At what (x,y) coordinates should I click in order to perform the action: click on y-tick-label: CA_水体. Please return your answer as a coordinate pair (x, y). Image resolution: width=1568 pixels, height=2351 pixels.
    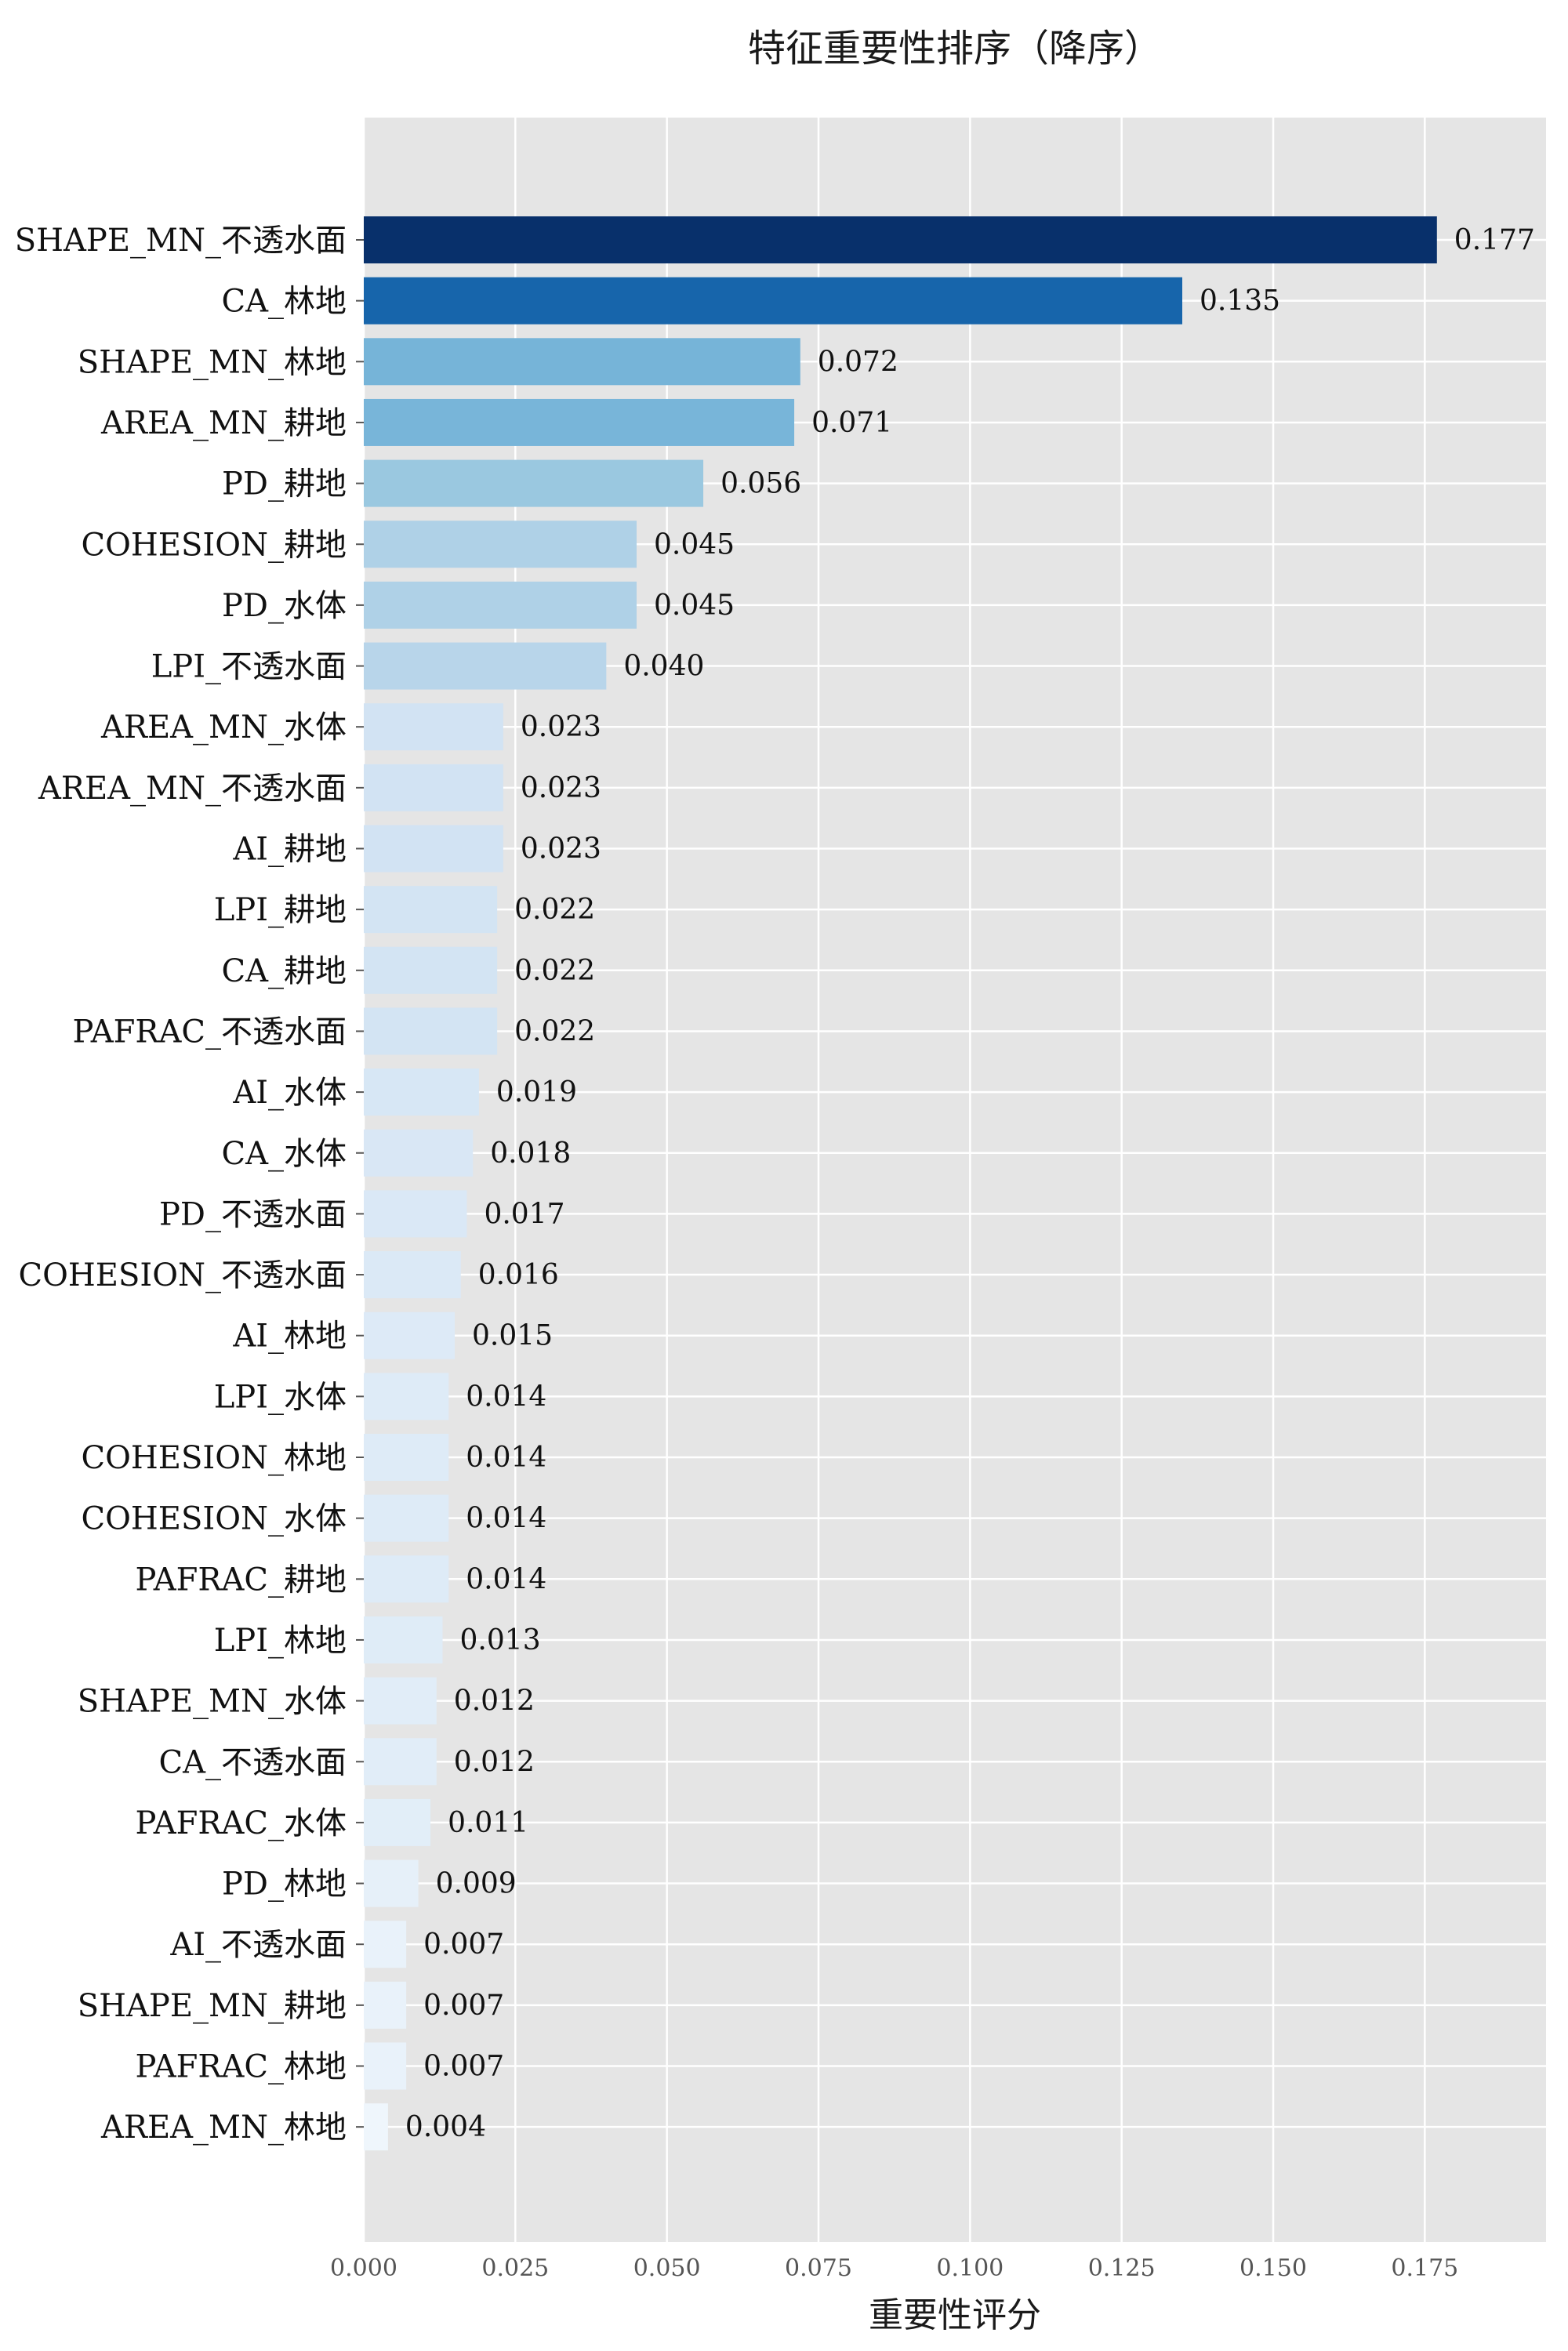
    Looking at the image, I should click on (284, 1154).